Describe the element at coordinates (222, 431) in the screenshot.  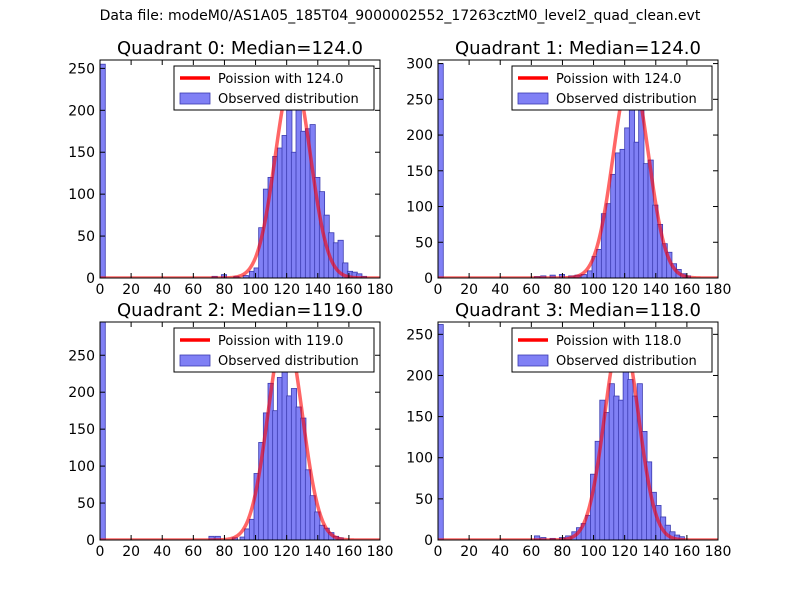
I see `bars-group` at that location.